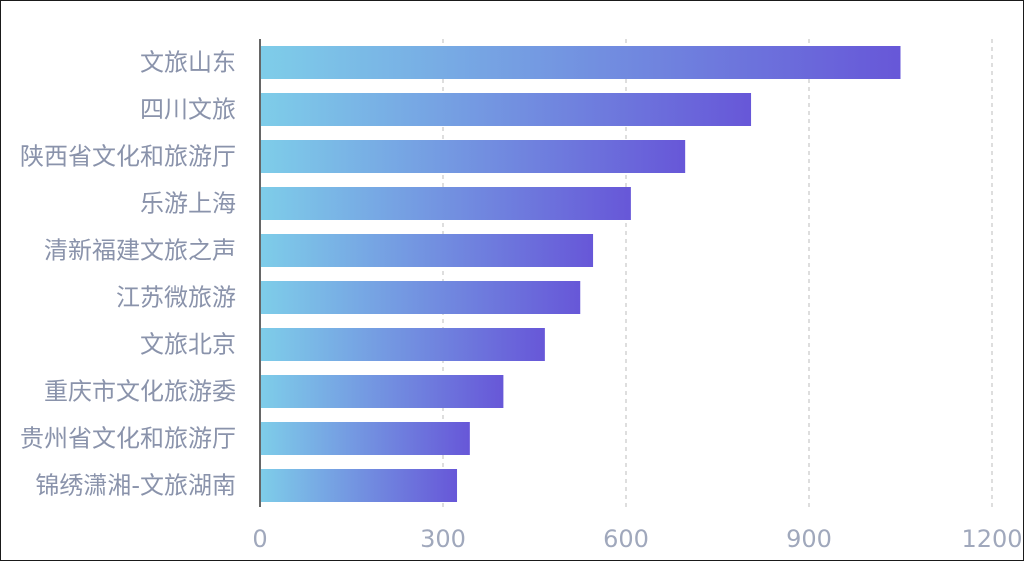  What do you see at coordinates (443, 539) in the screenshot?
I see `x-tick-label: 300` at bounding box center [443, 539].